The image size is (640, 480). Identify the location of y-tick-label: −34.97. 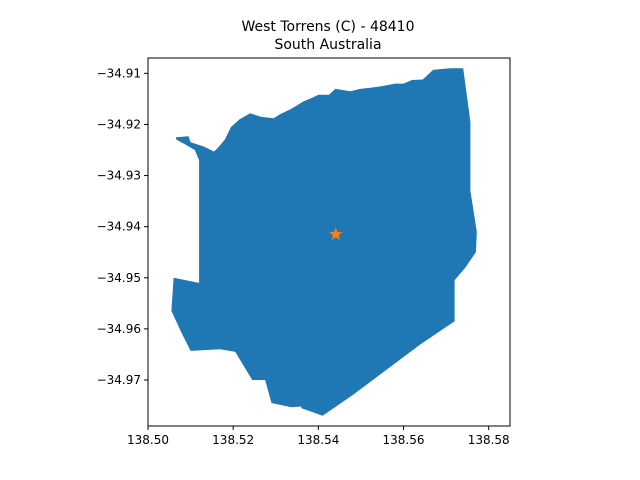
(119, 380).